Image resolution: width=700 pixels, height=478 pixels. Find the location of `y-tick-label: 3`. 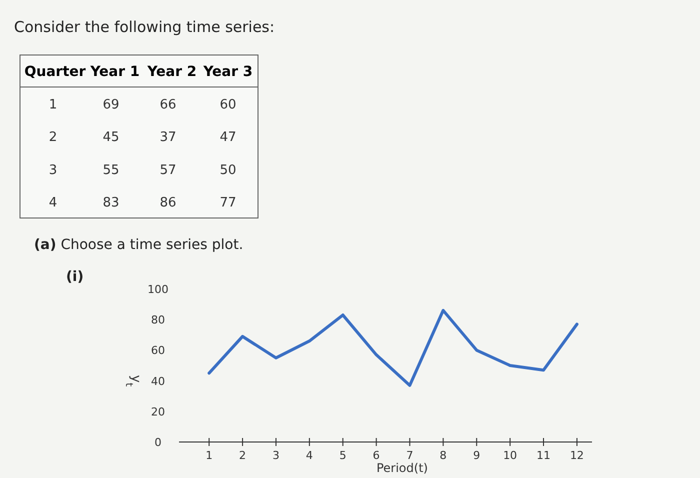

y-tick-label: 3 is located at coordinates (53, 170).